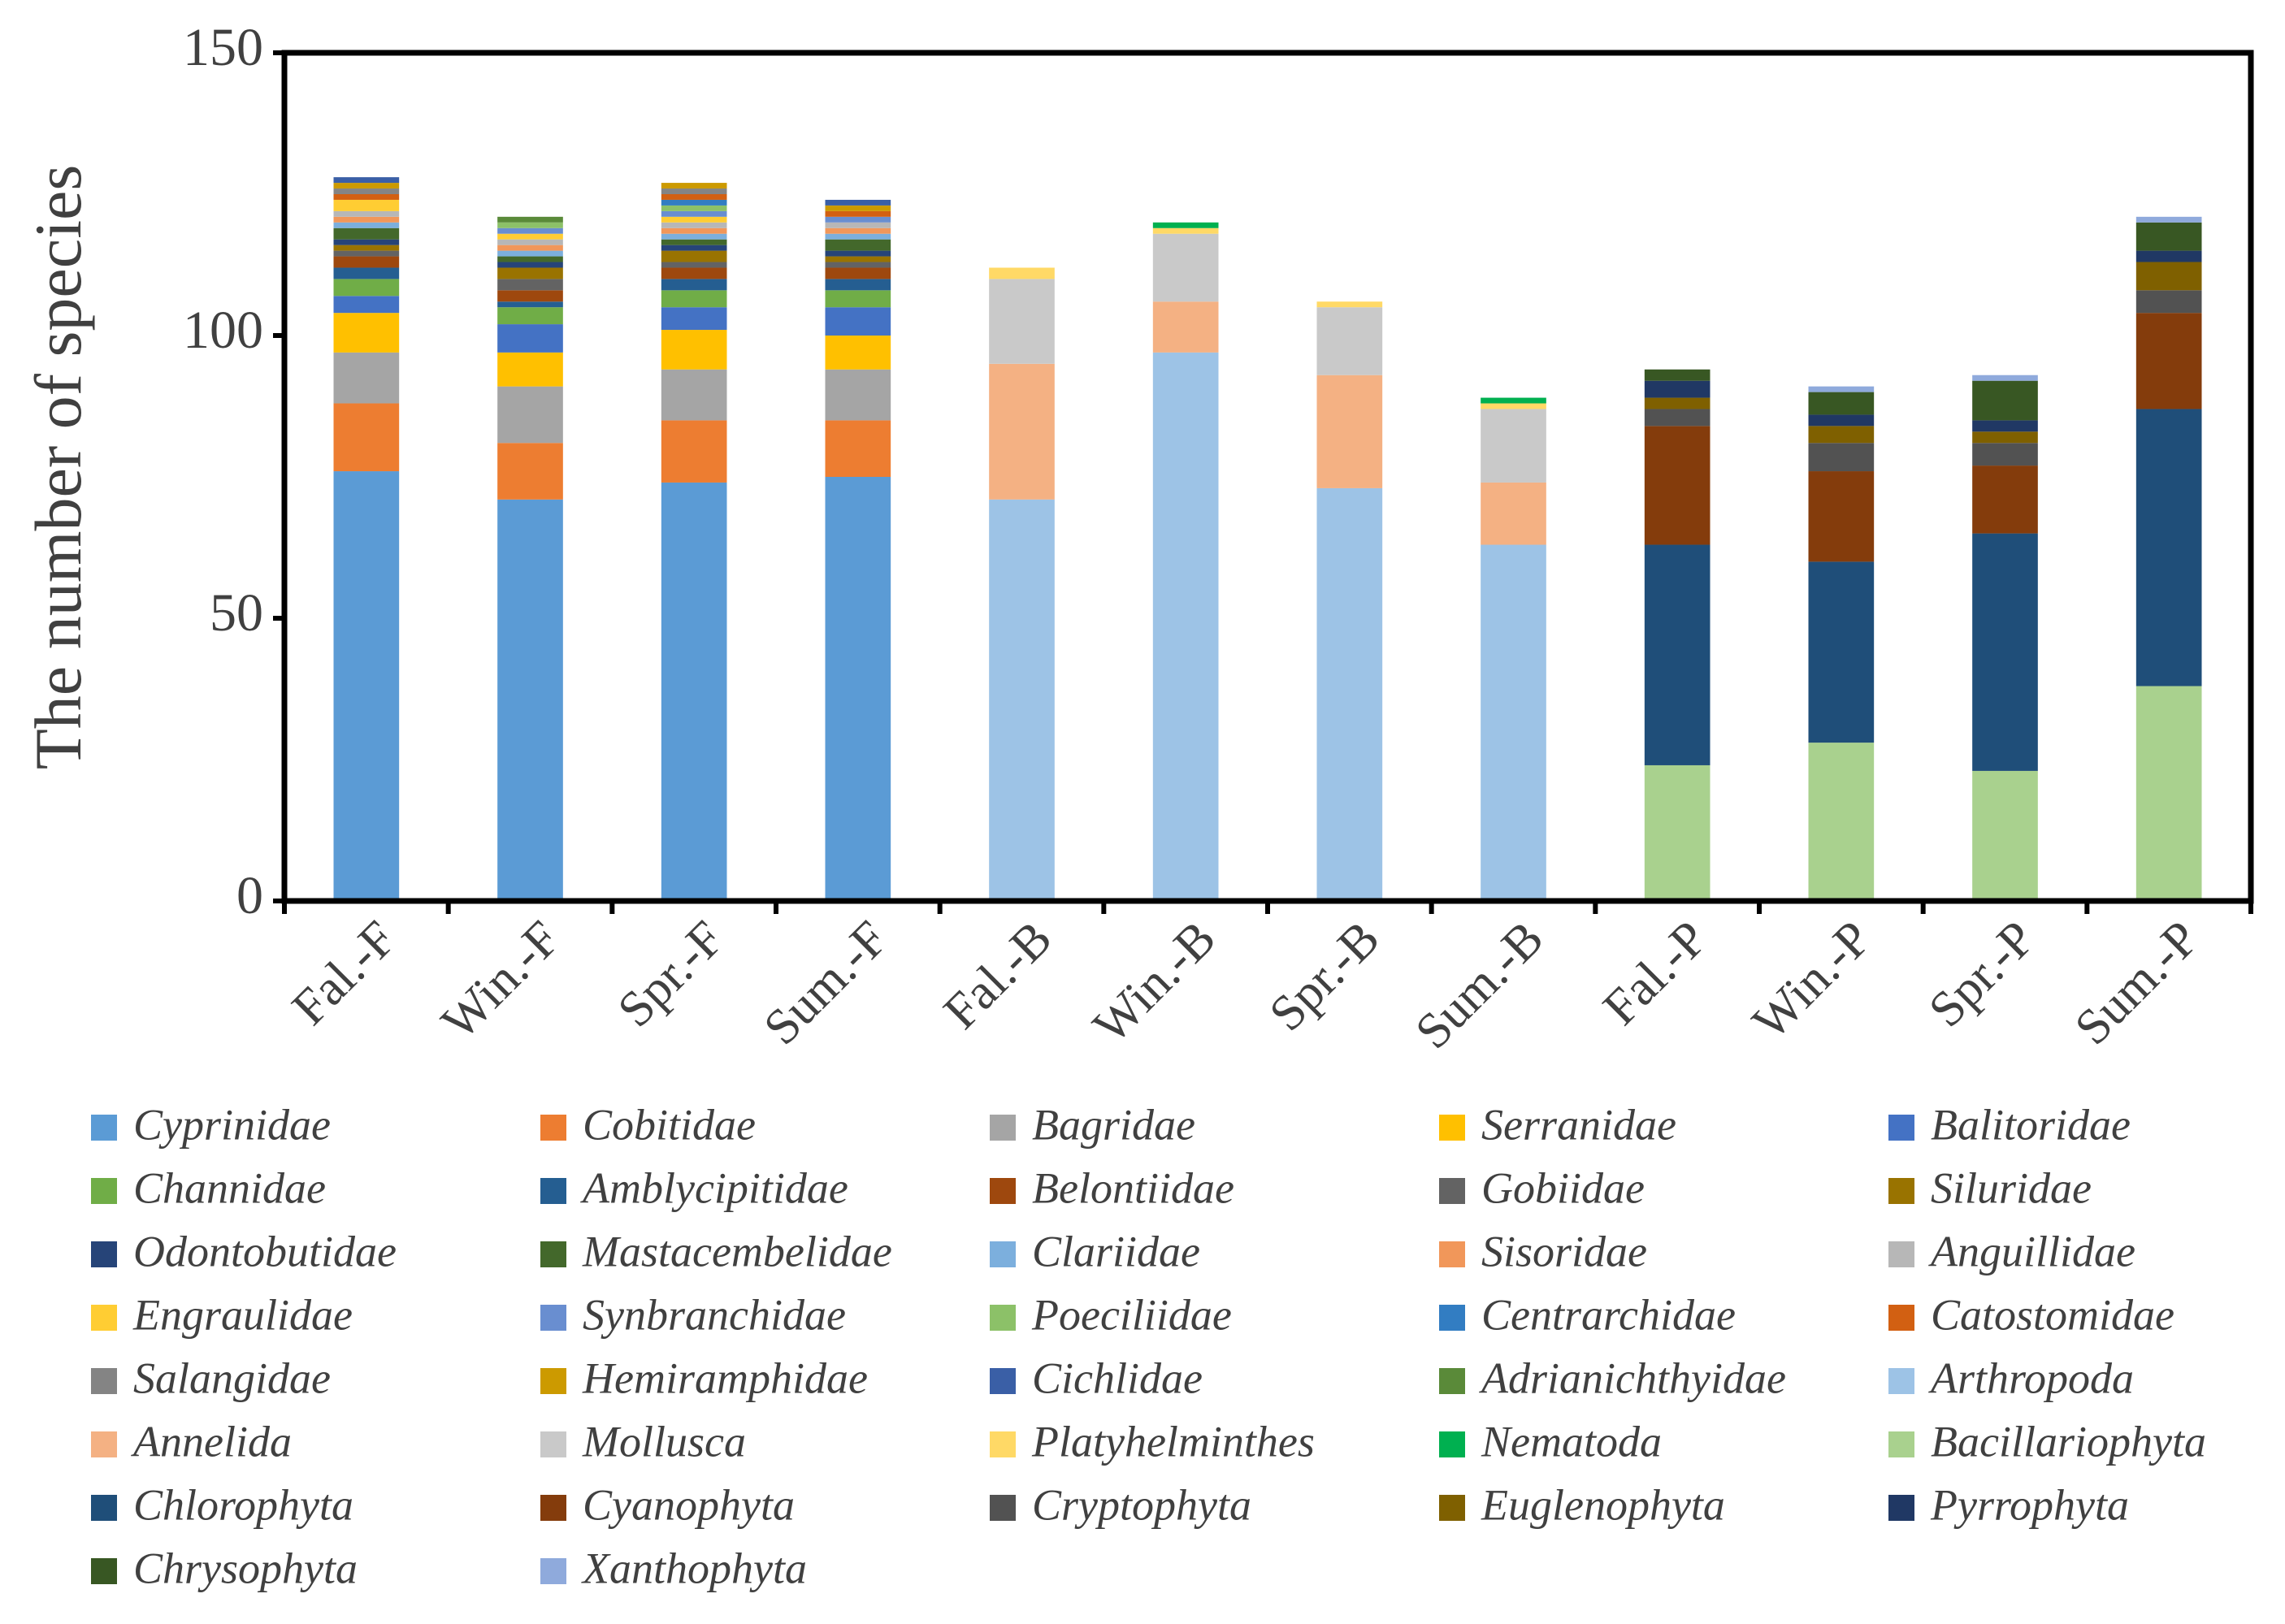 The width and height of the screenshot is (2285, 1624). Describe the element at coordinates (1131, 1314) in the screenshot. I see `legend-label: Poeciliidae` at that location.